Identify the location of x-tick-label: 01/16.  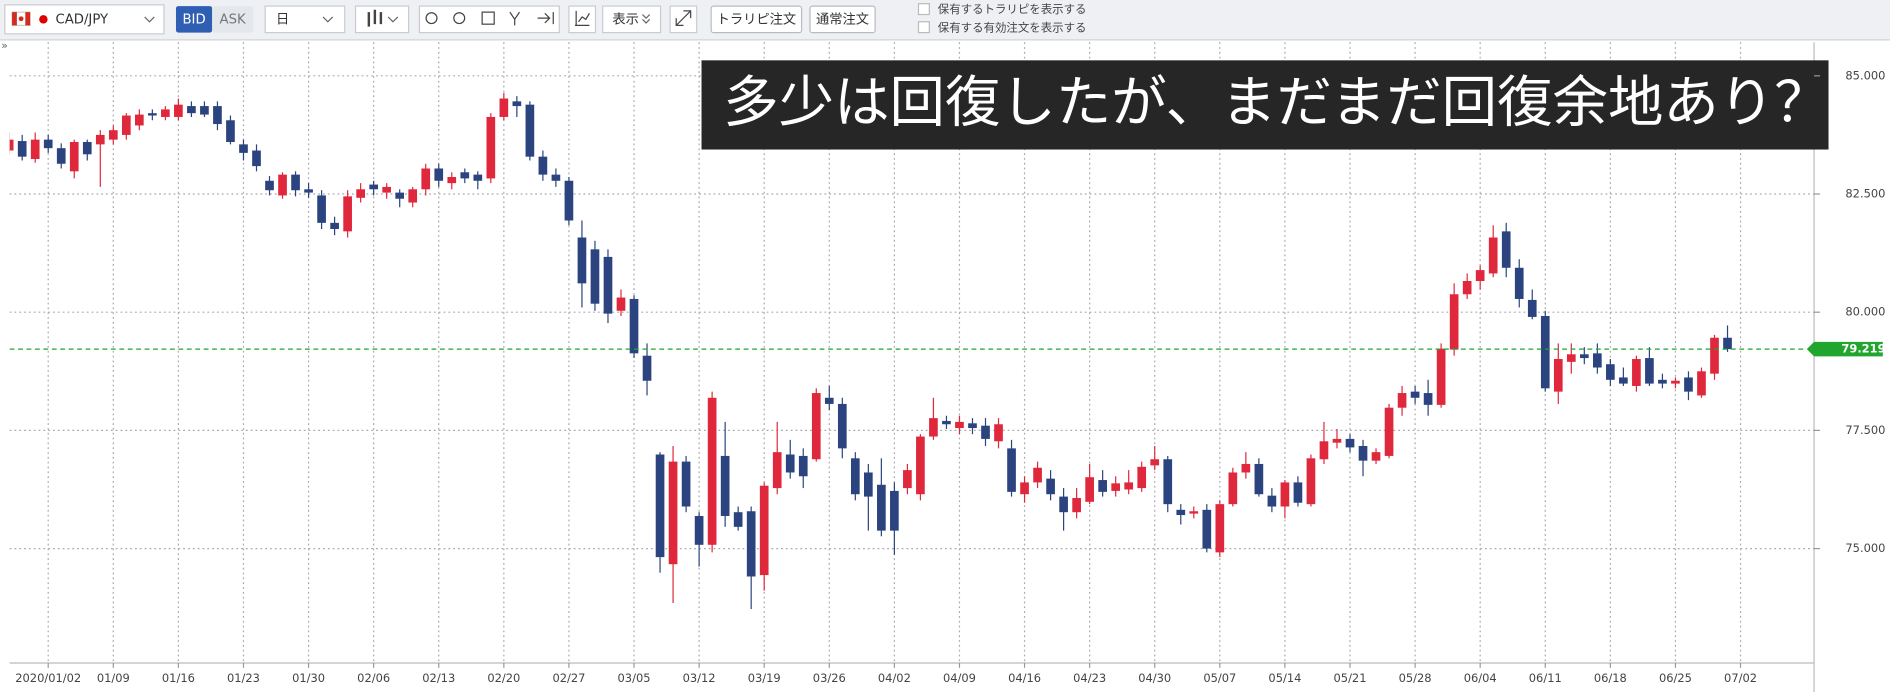
(178, 678).